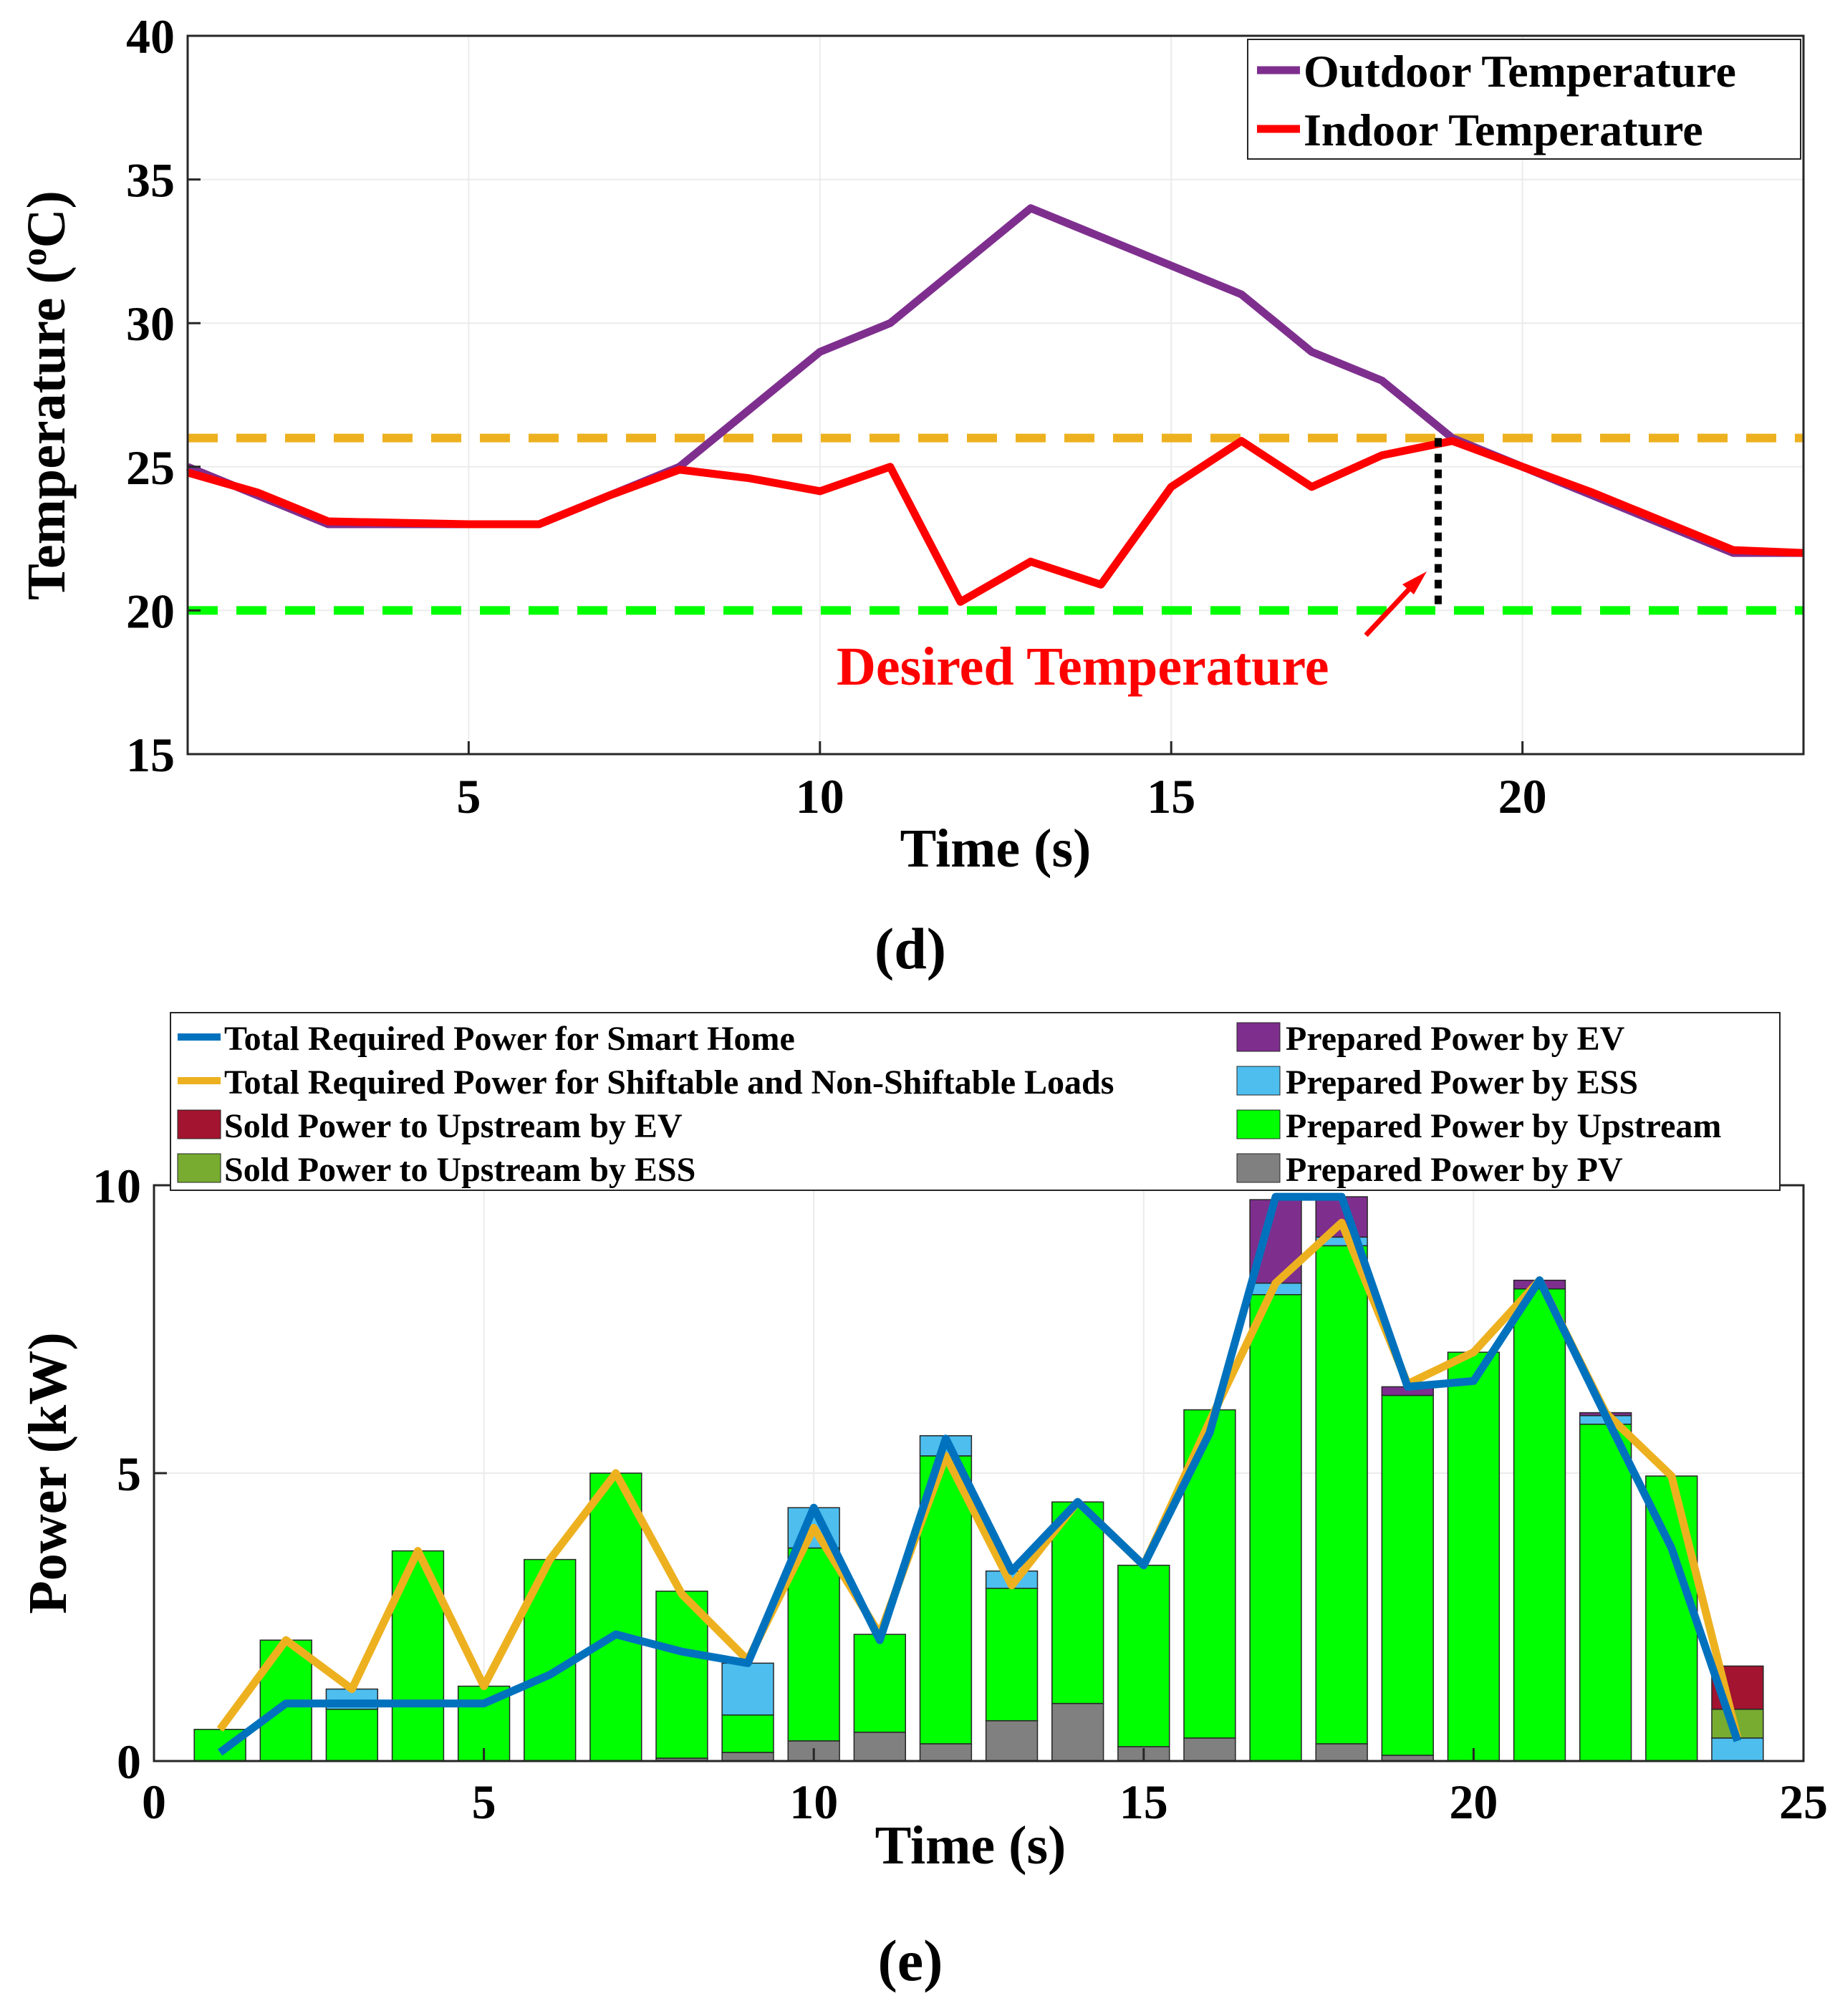 This screenshot has height=2016, width=1835. I want to click on x-tick-label: 25, so click(1803, 1802).